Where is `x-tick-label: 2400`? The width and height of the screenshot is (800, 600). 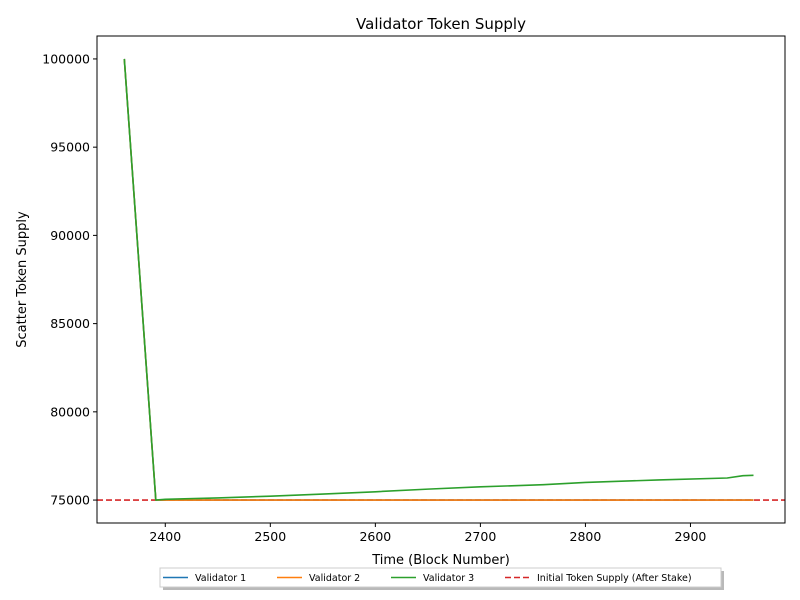 x-tick-label: 2400 is located at coordinates (165, 536).